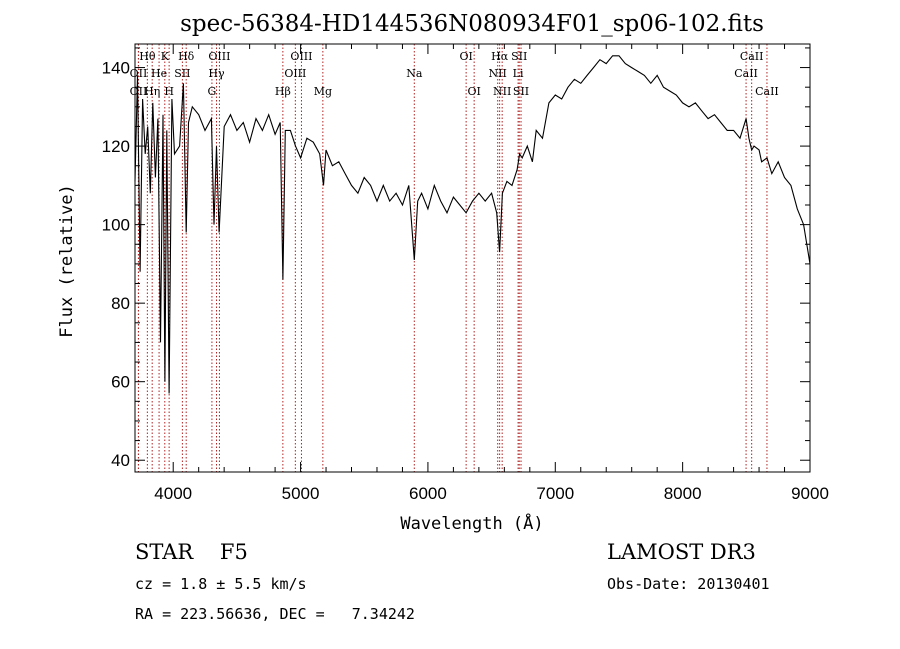  I want to click on spectral-line-label: H, so click(169, 91).